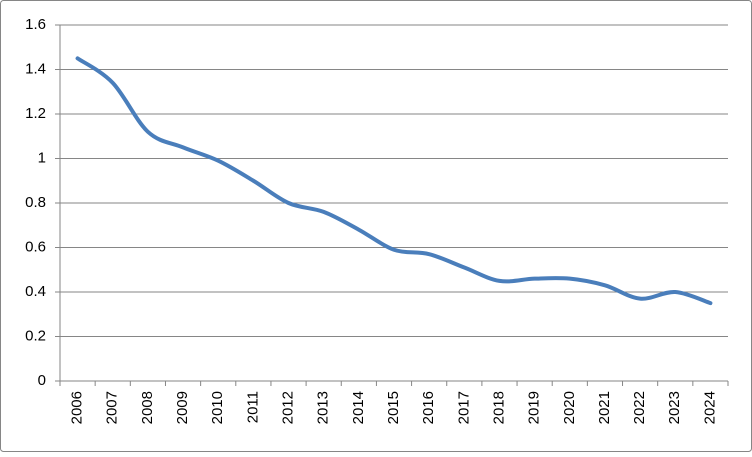 The width and height of the screenshot is (752, 457). Describe the element at coordinates (604, 407) in the screenshot. I see `x-tick-label: 2021` at that location.